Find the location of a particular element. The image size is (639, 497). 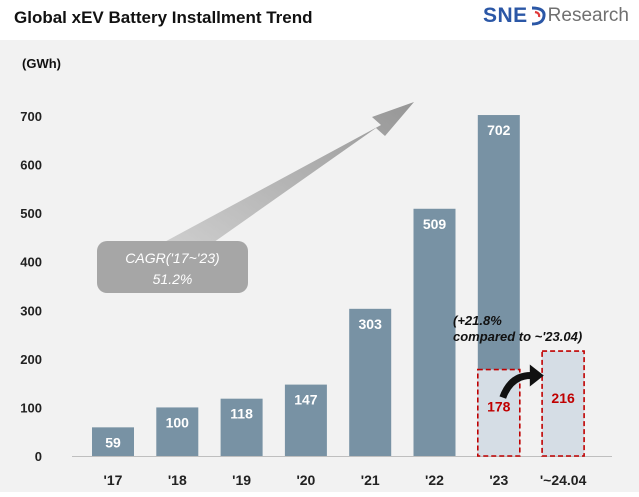

bar-value-label: 147 is located at coordinates (306, 400).